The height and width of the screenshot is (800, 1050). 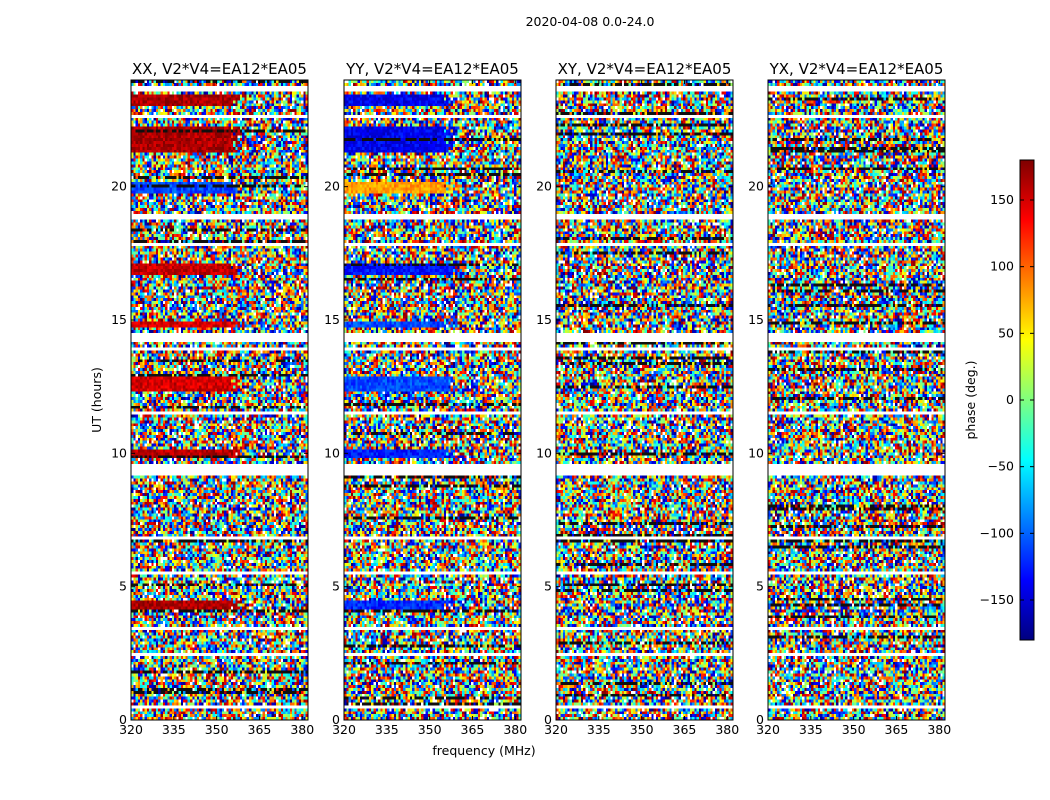 What do you see at coordinates (1002, 199) in the screenshot?
I see `colorbar-tick-label: 150` at bounding box center [1002, 199].